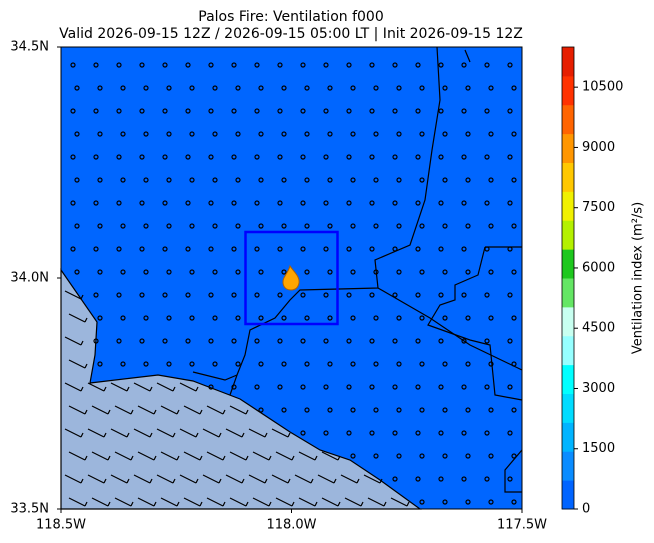  Describe the element at coordinates (598, 388) in the screenshot. I see `colorbar-tick-label: 3000` at that location.